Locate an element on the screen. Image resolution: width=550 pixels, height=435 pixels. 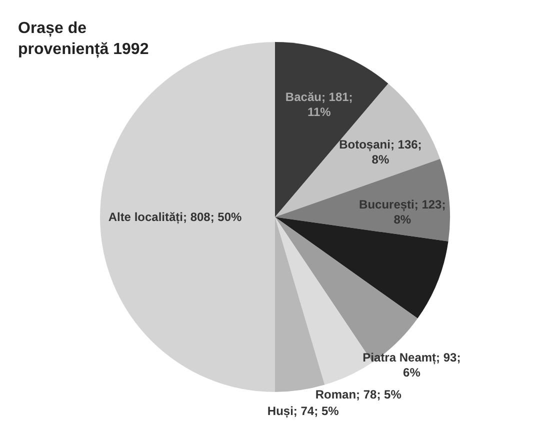
slice-label: Huși; 74; 5% is located at coordinates (303, 411).